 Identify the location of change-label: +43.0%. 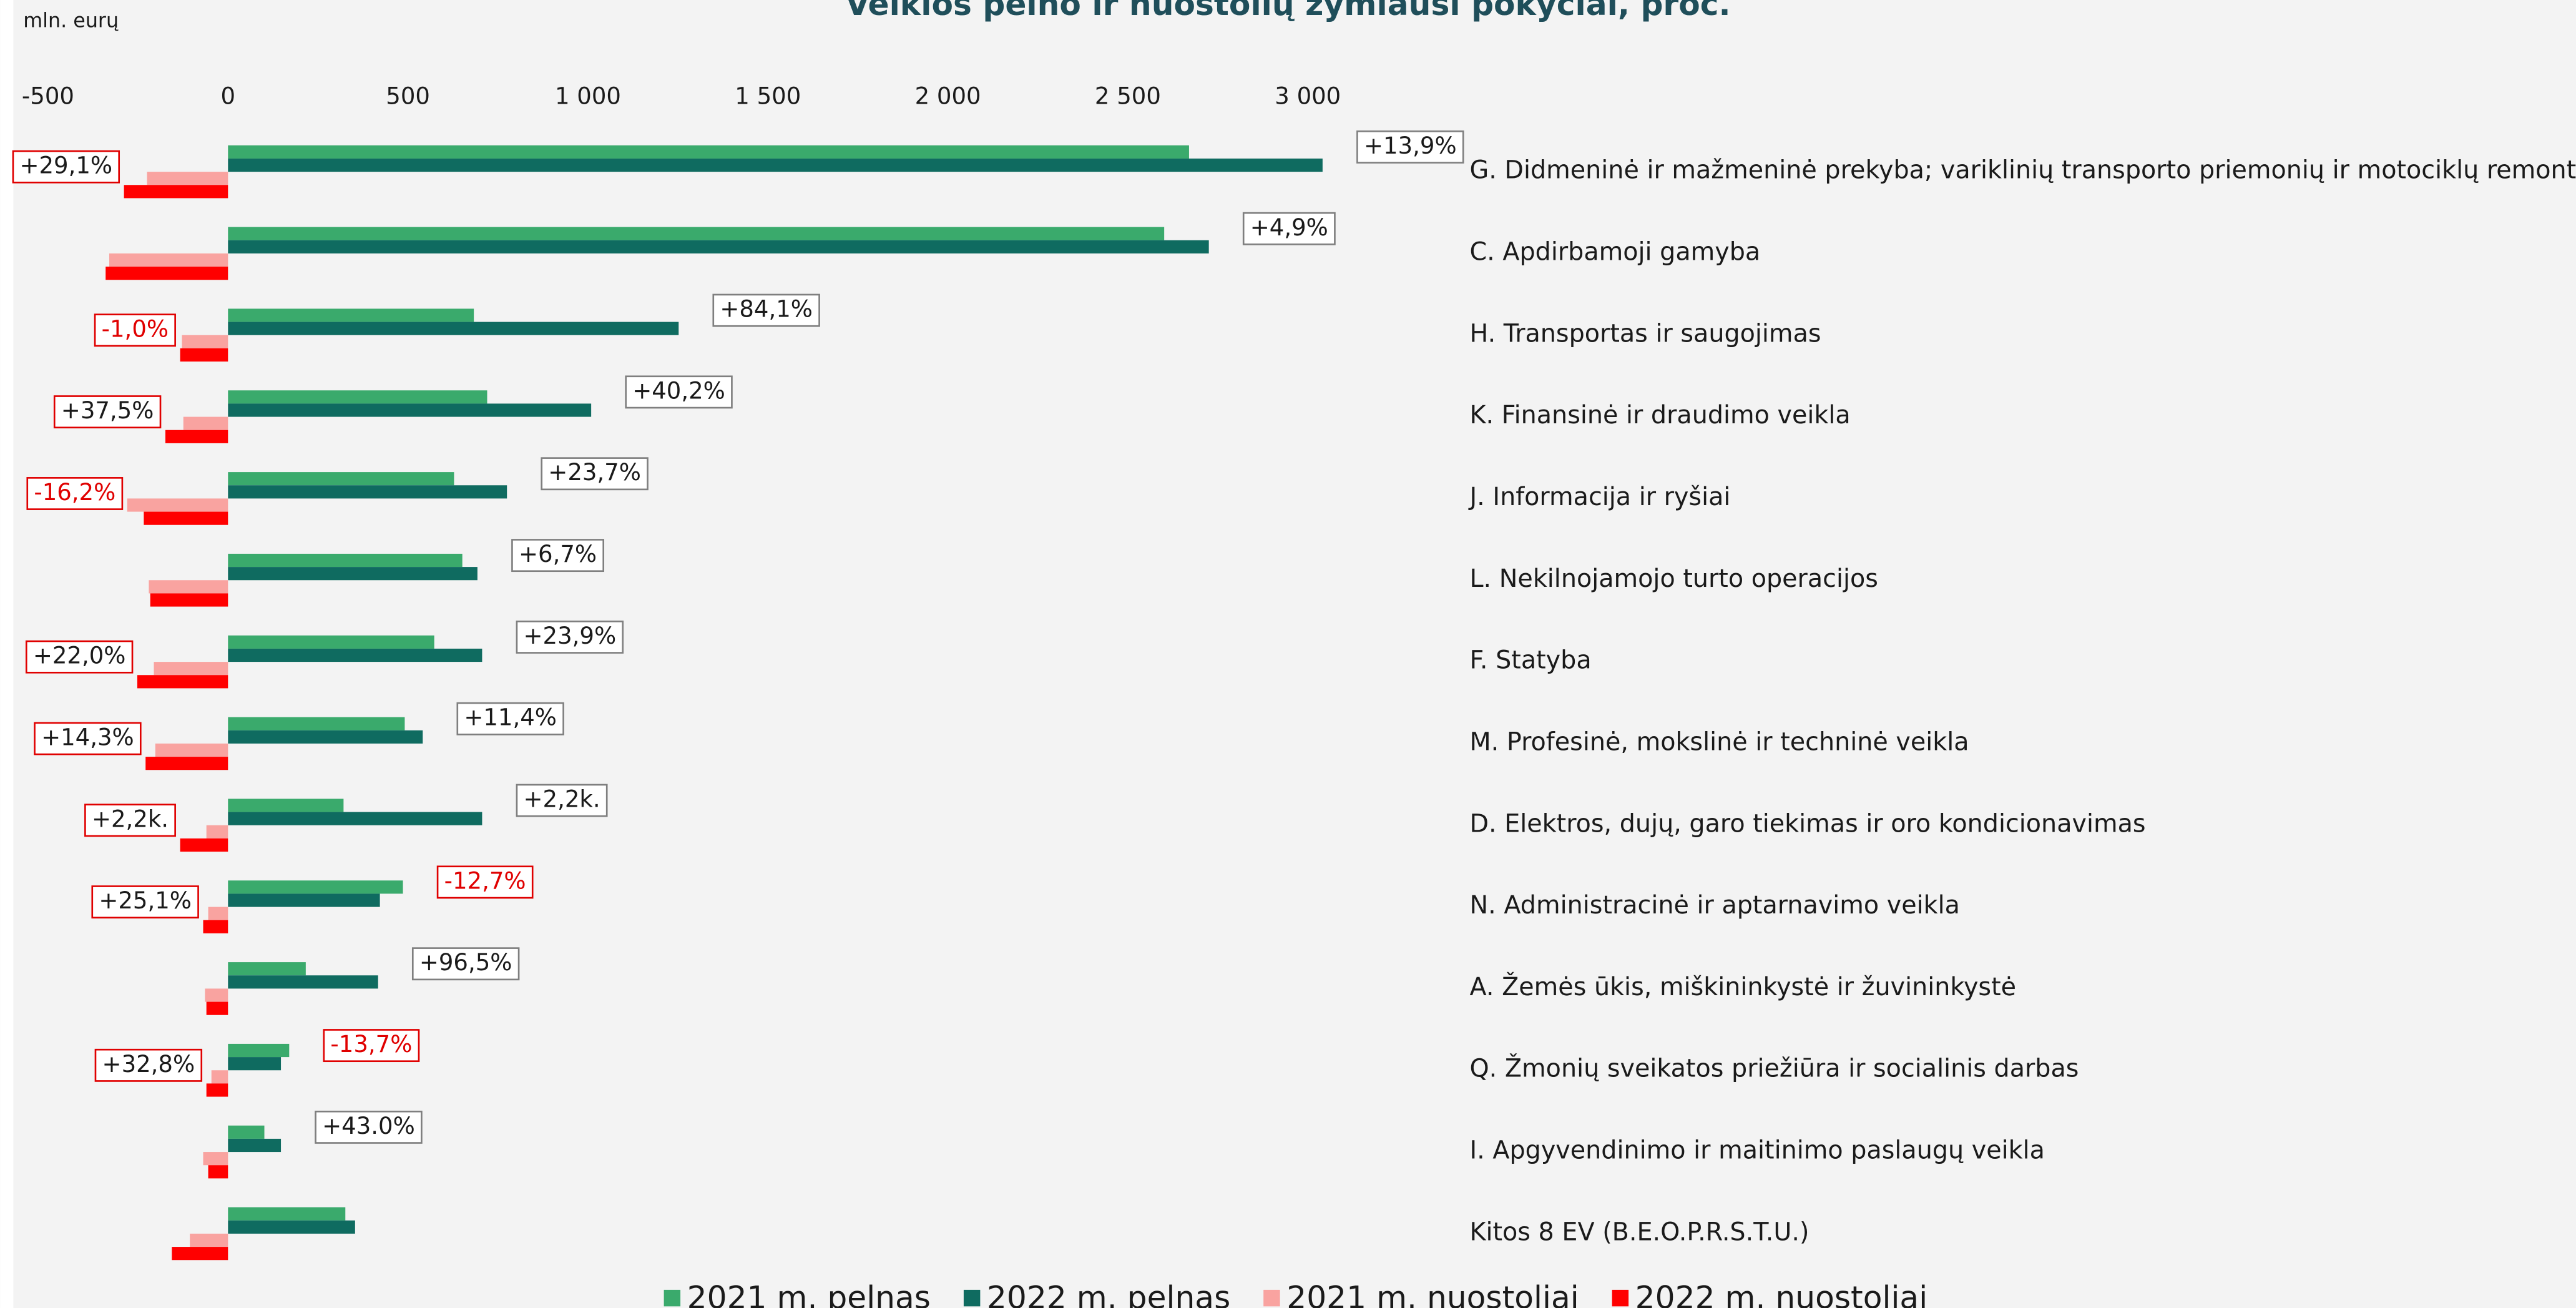
(369, 1127).